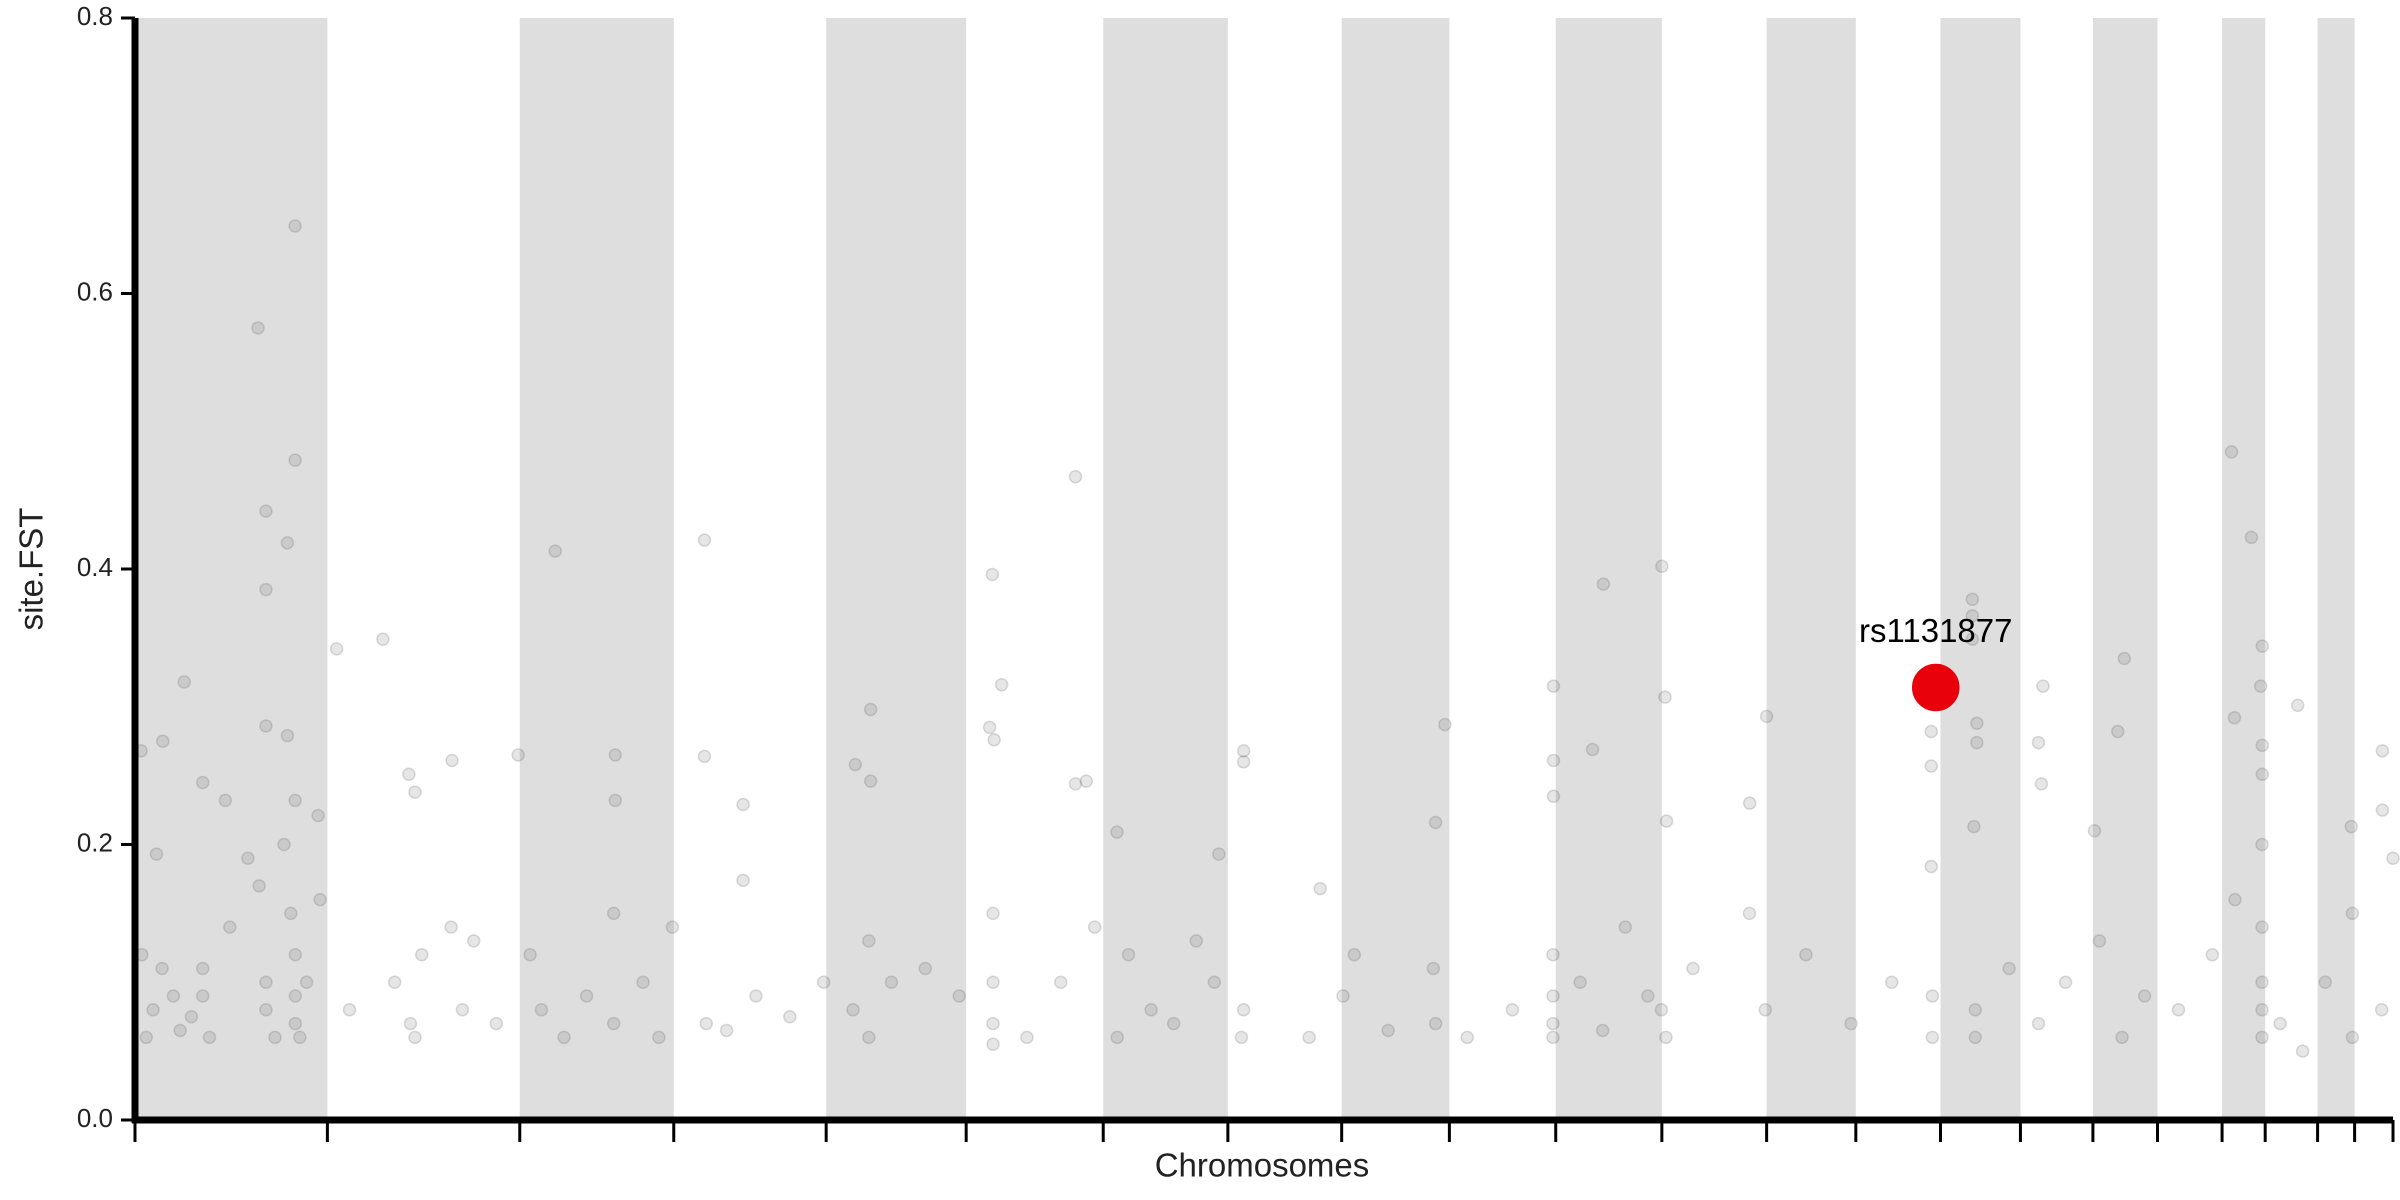 This screenshot has height=1200, width=2400. What do you see at coordinates (1262, 1165) in the screenshot?
I see `x-axis-label: Chromosomes` at bounding box center [1262, 1165].